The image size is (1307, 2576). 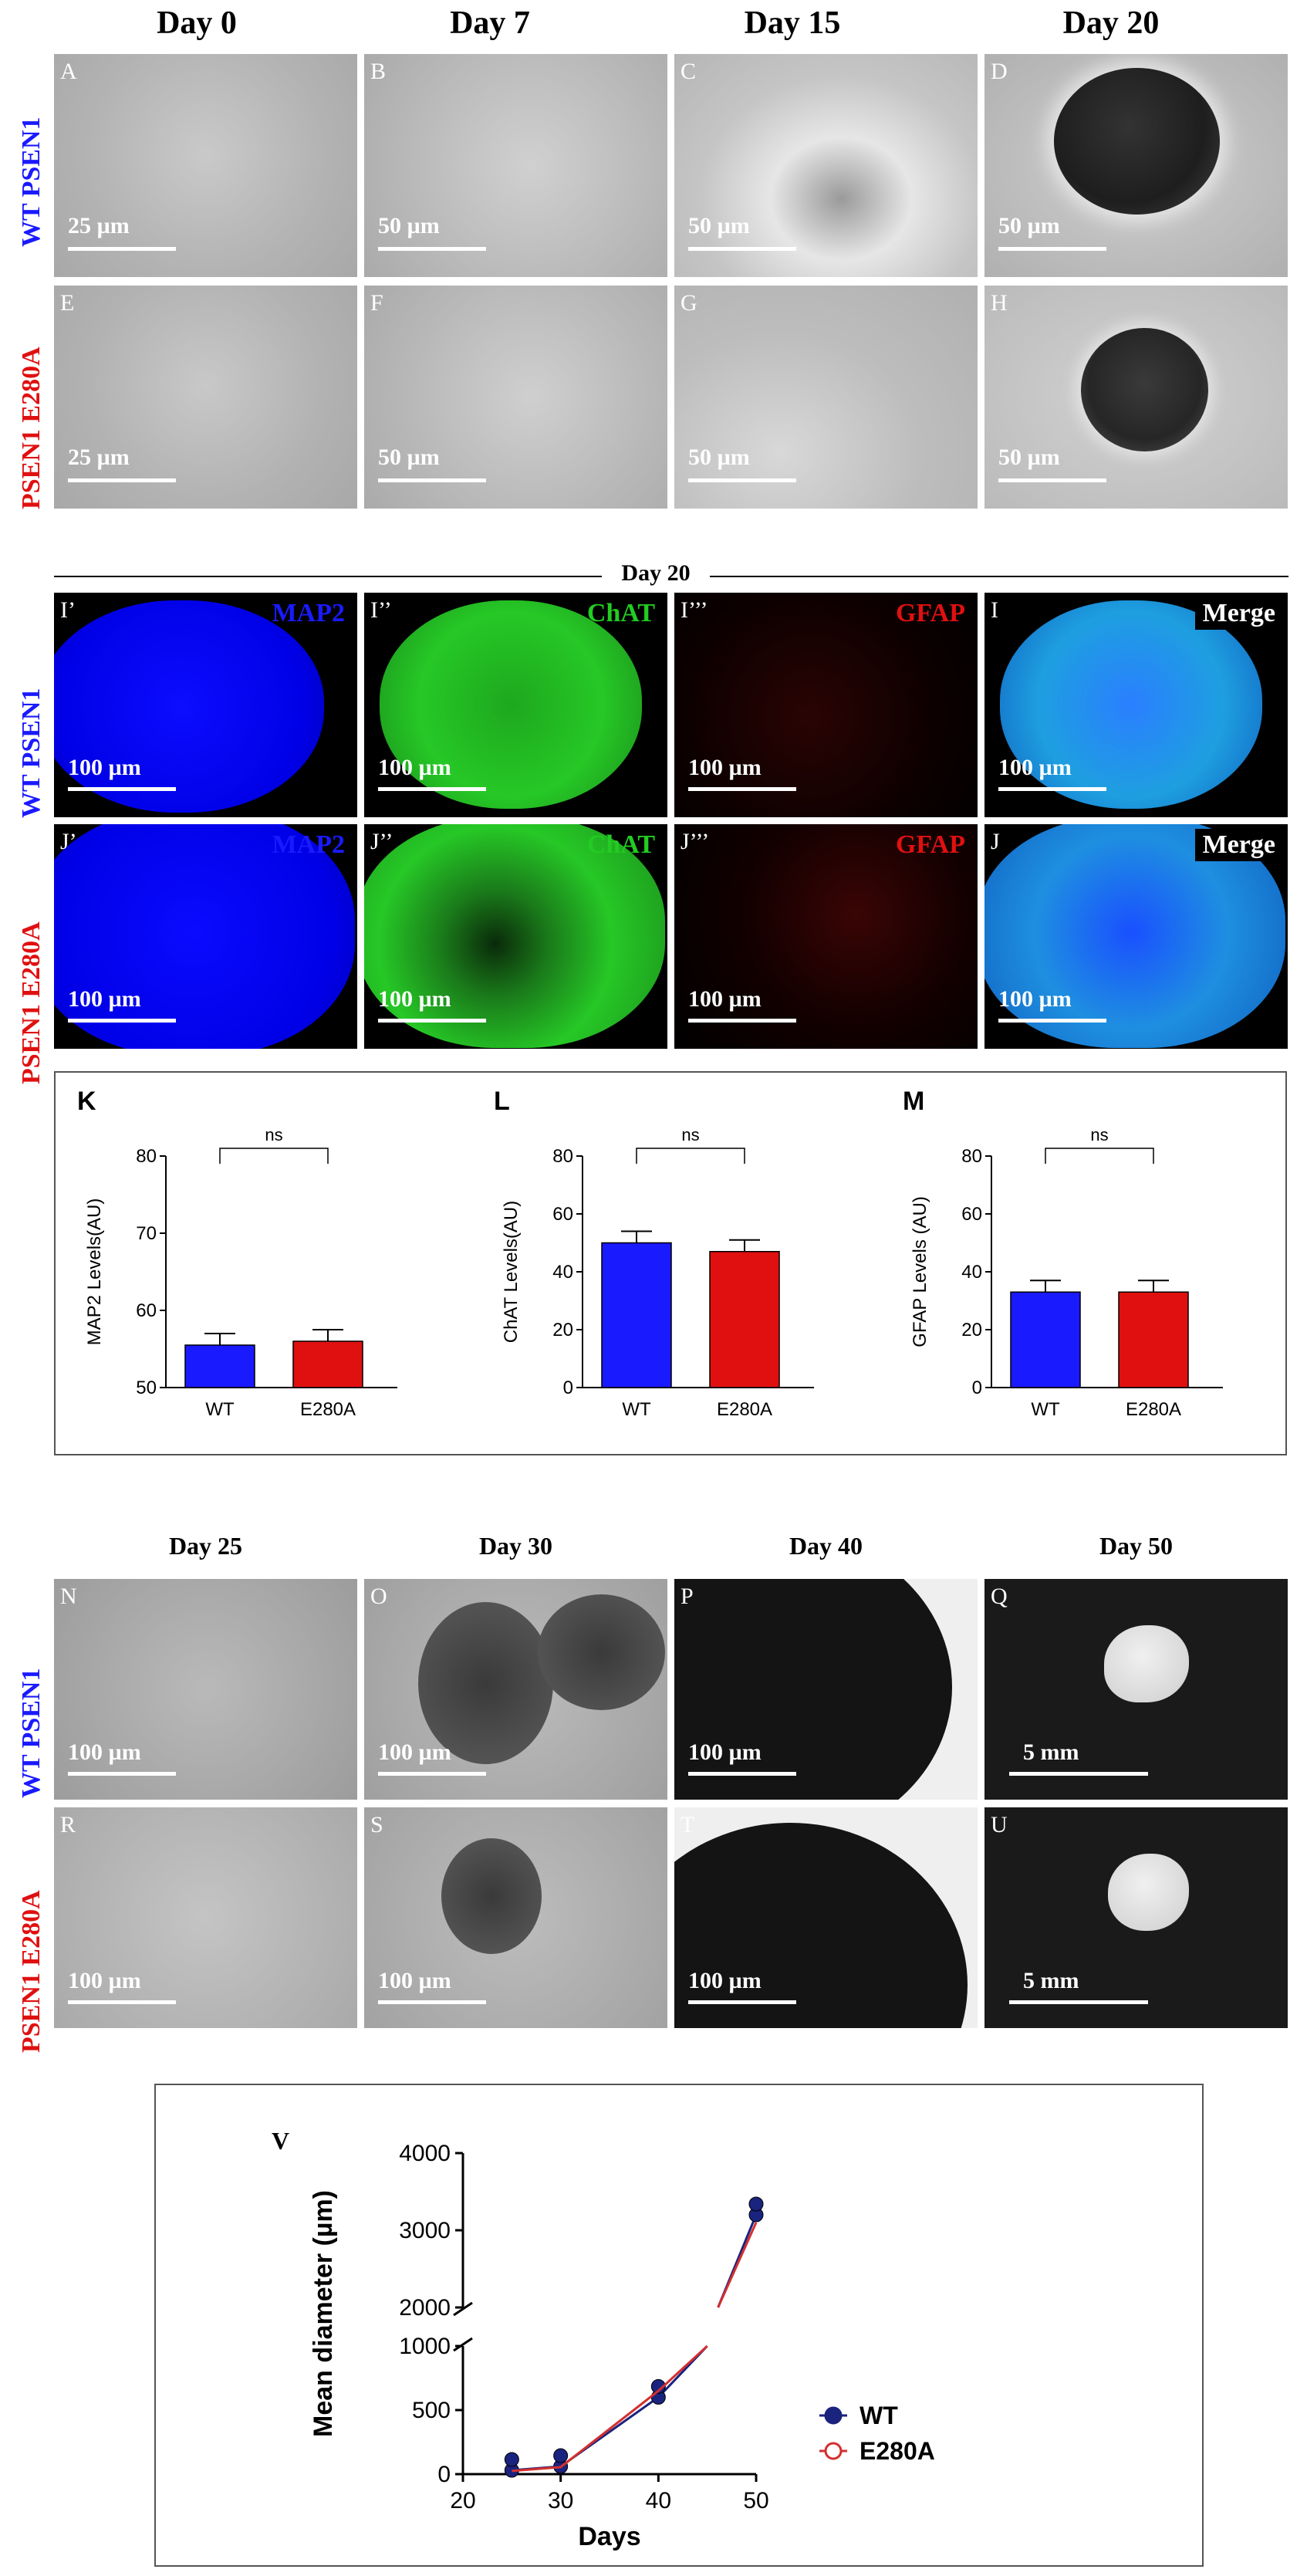 I want to click on panel-i-triple-prime: I’’’ GFAP 100 µm, so click(x=826, y=705).